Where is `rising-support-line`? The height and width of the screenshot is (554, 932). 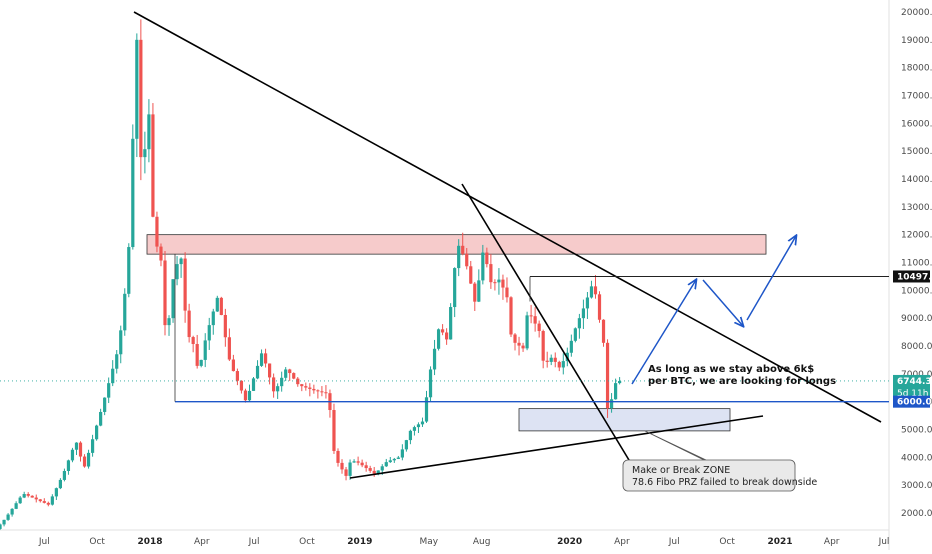
rising-support-line is located at coordinates (556, 447).